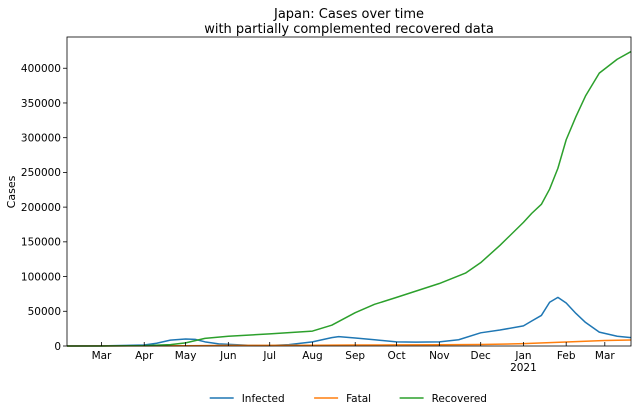 The width and height of the screenshot is (638, 415). Describe the element at coordinates (348, 14) in the screenshot. I see `chart-title-line1: Japan: Cases over time` at that location.